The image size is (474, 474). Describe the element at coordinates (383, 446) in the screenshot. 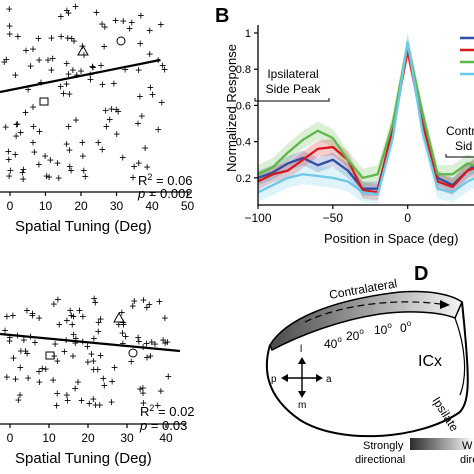

I see `legend-strongly: Strongly` at that location.